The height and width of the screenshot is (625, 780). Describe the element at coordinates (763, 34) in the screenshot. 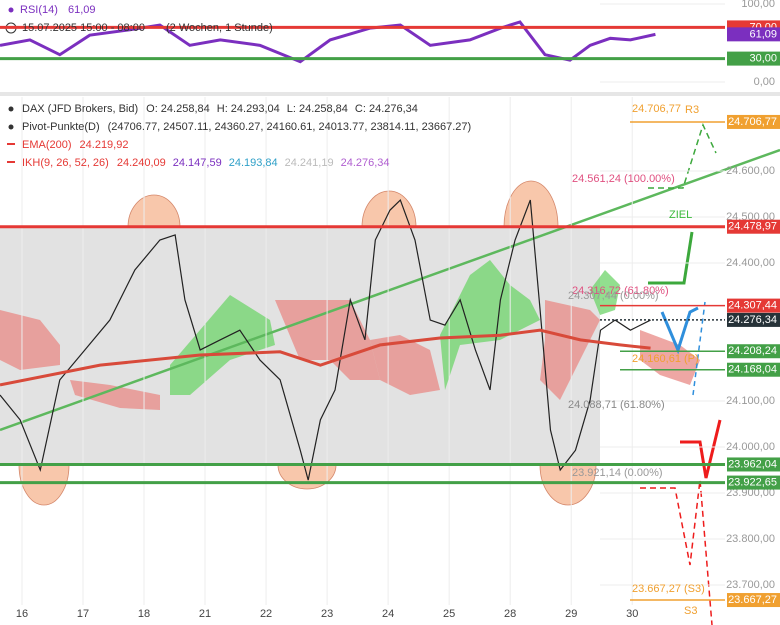

I see `price-label: 61,09` at that location.